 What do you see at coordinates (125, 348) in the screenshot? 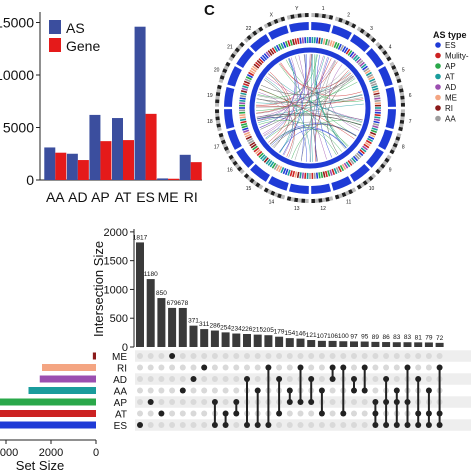
I see `y-tick-label: 0` at bounding box center [125, 348].